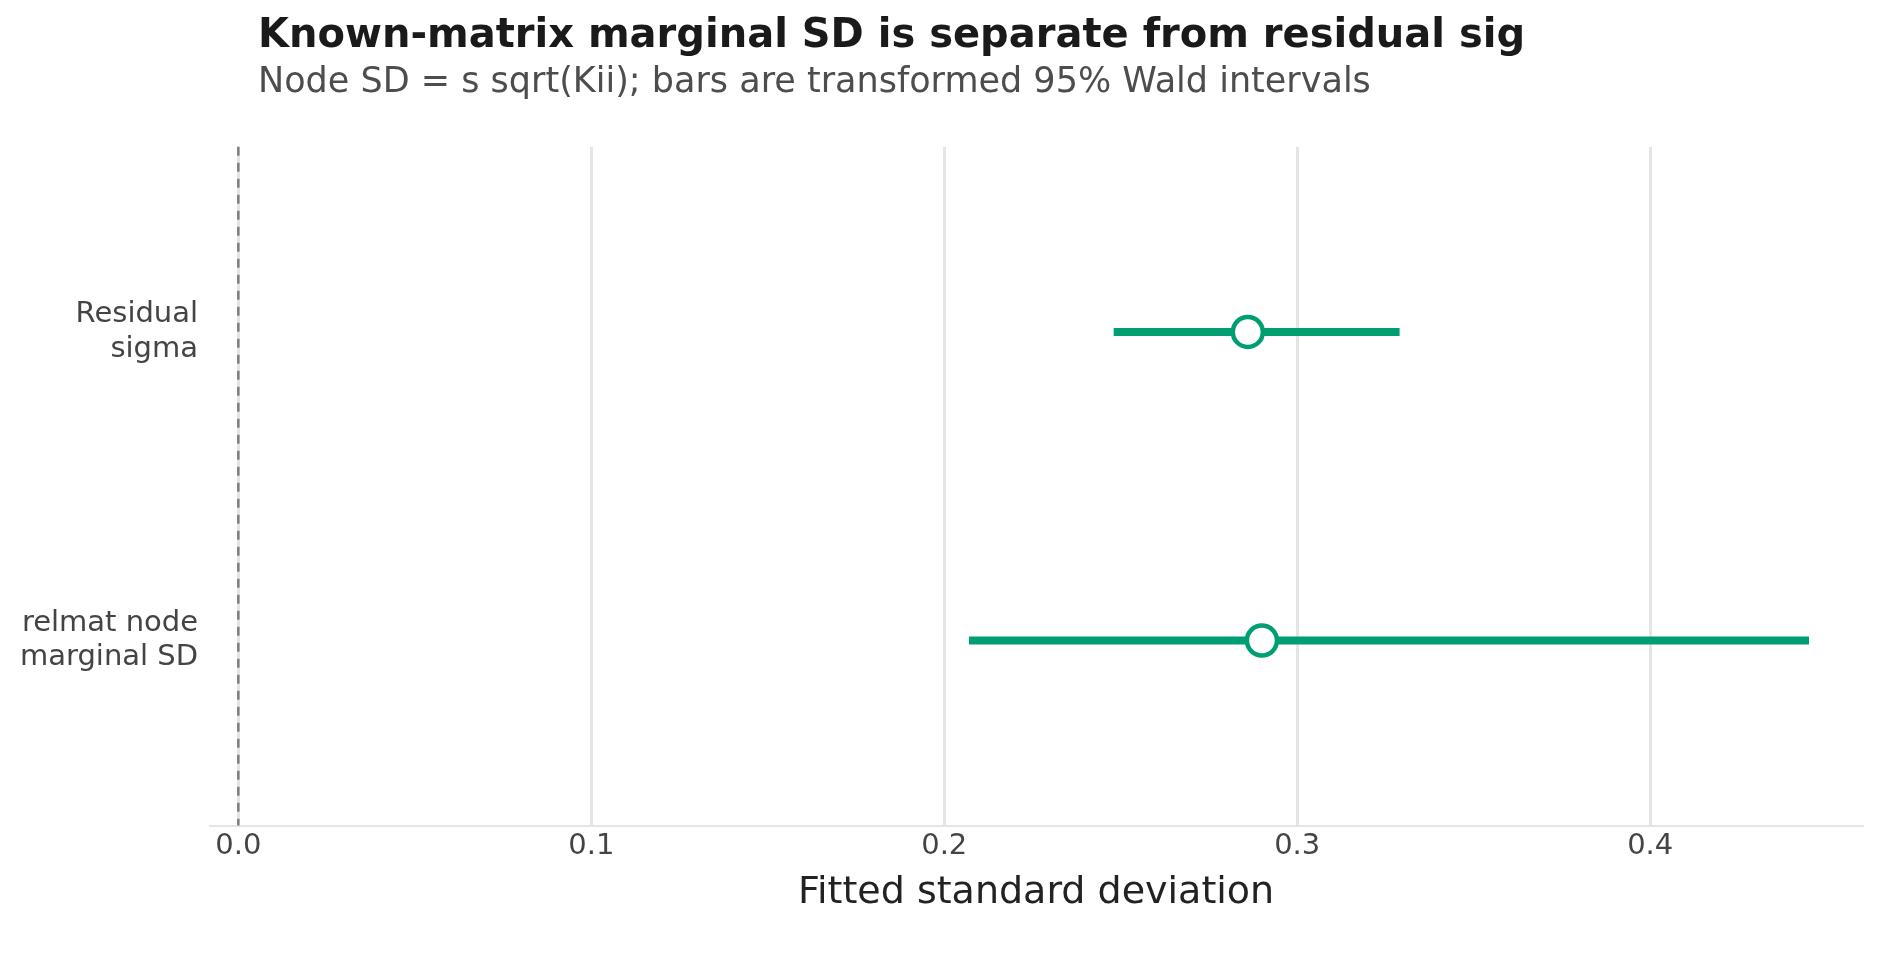 The image size is (1900, 979). I want to click on x-tick-label: 0.1, so click(591, 843).